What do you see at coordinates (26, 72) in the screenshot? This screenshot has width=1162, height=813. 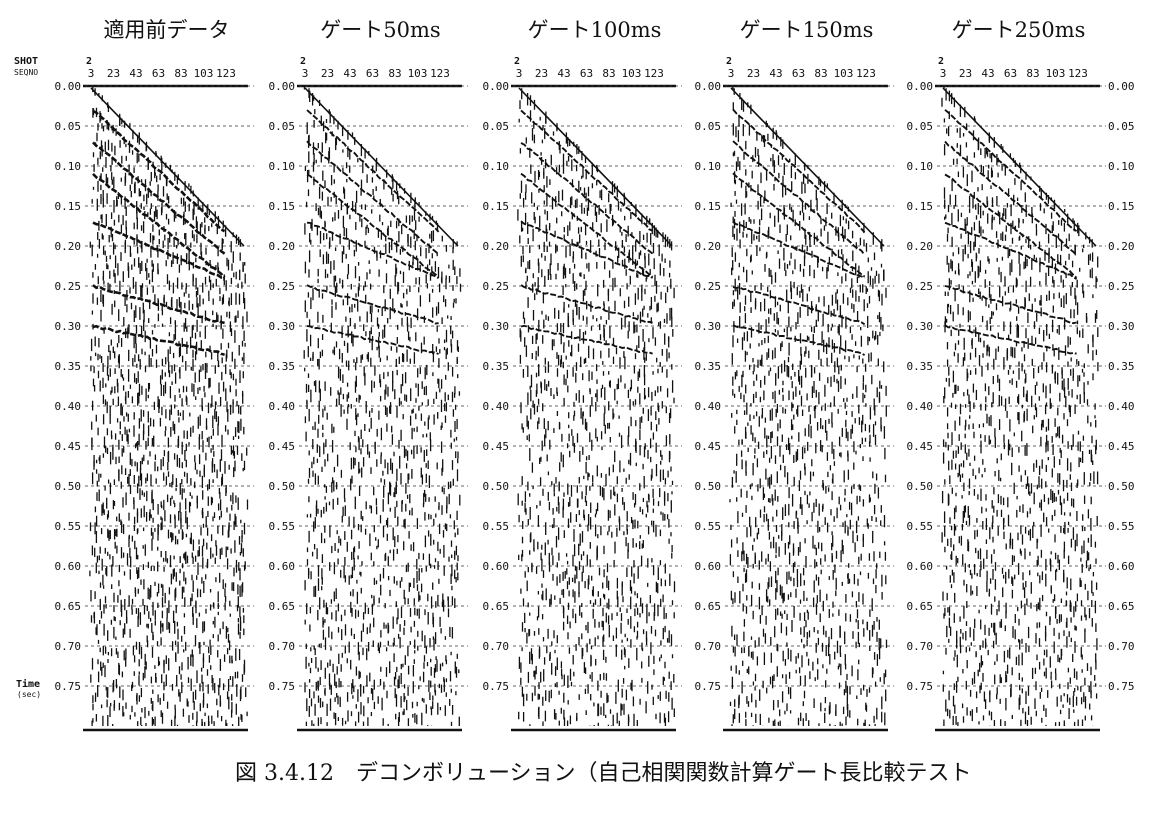 I see `seqno-label: SEQNO` at bounding box center [26, 72].